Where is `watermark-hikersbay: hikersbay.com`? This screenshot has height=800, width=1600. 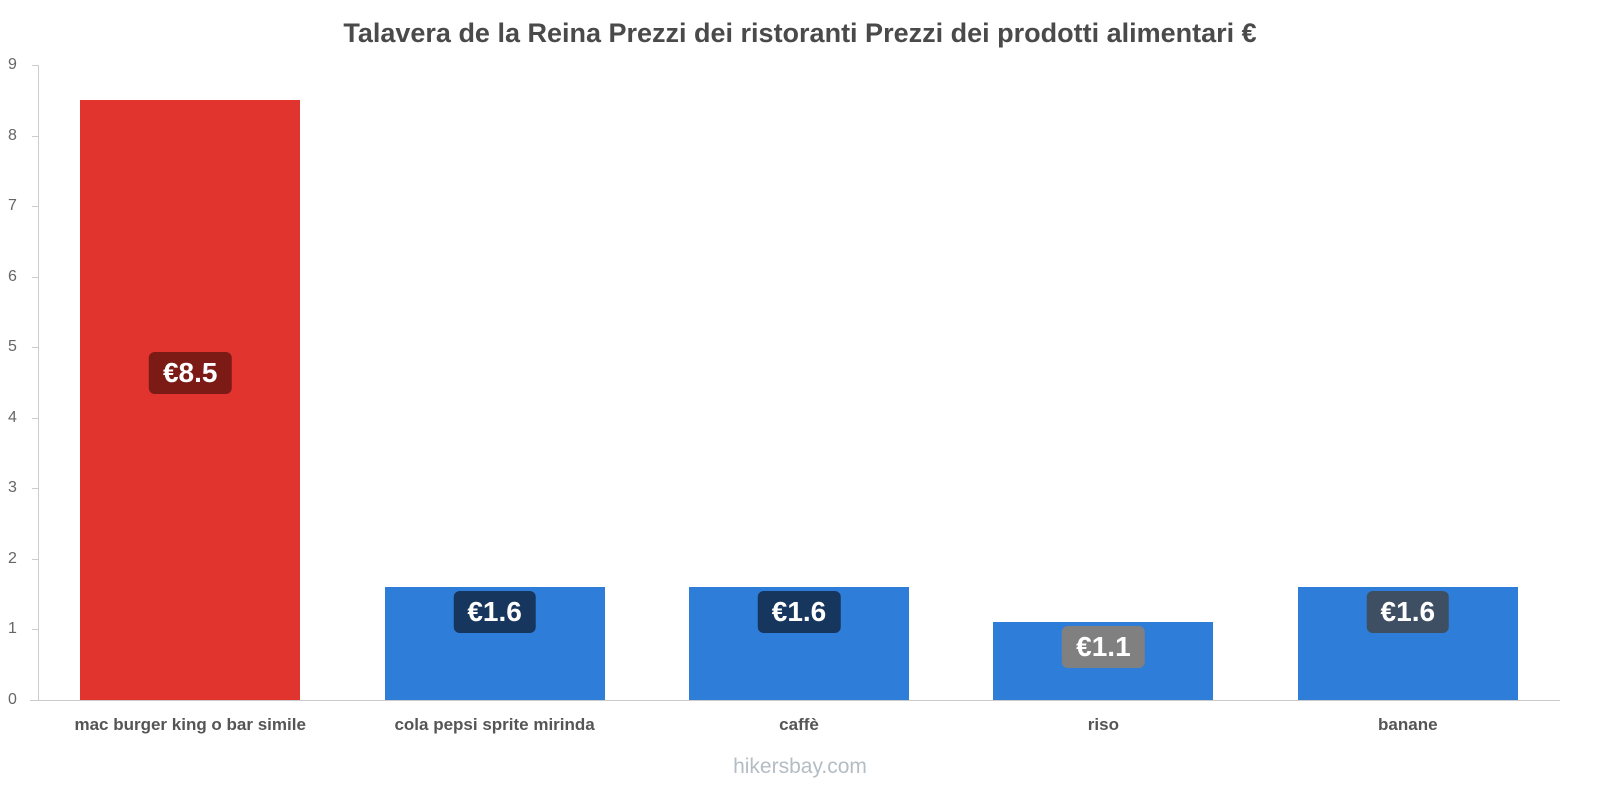 watermark-hikersbay: hikersbay.com is located at coordinates (800, 766).